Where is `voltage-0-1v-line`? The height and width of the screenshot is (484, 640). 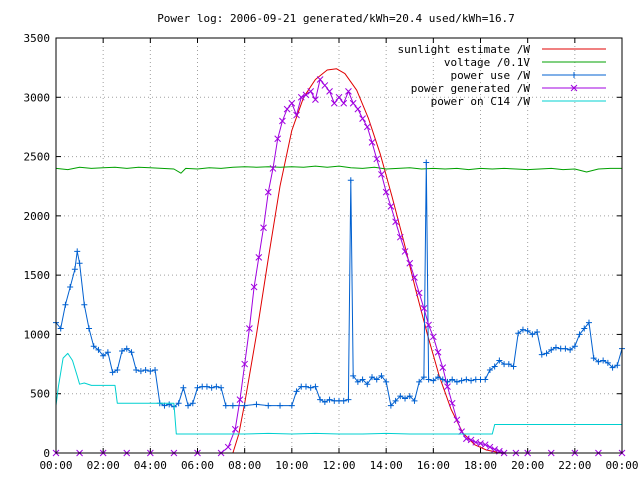 voltage-0-1v-line is located at coordinates (338, 169).